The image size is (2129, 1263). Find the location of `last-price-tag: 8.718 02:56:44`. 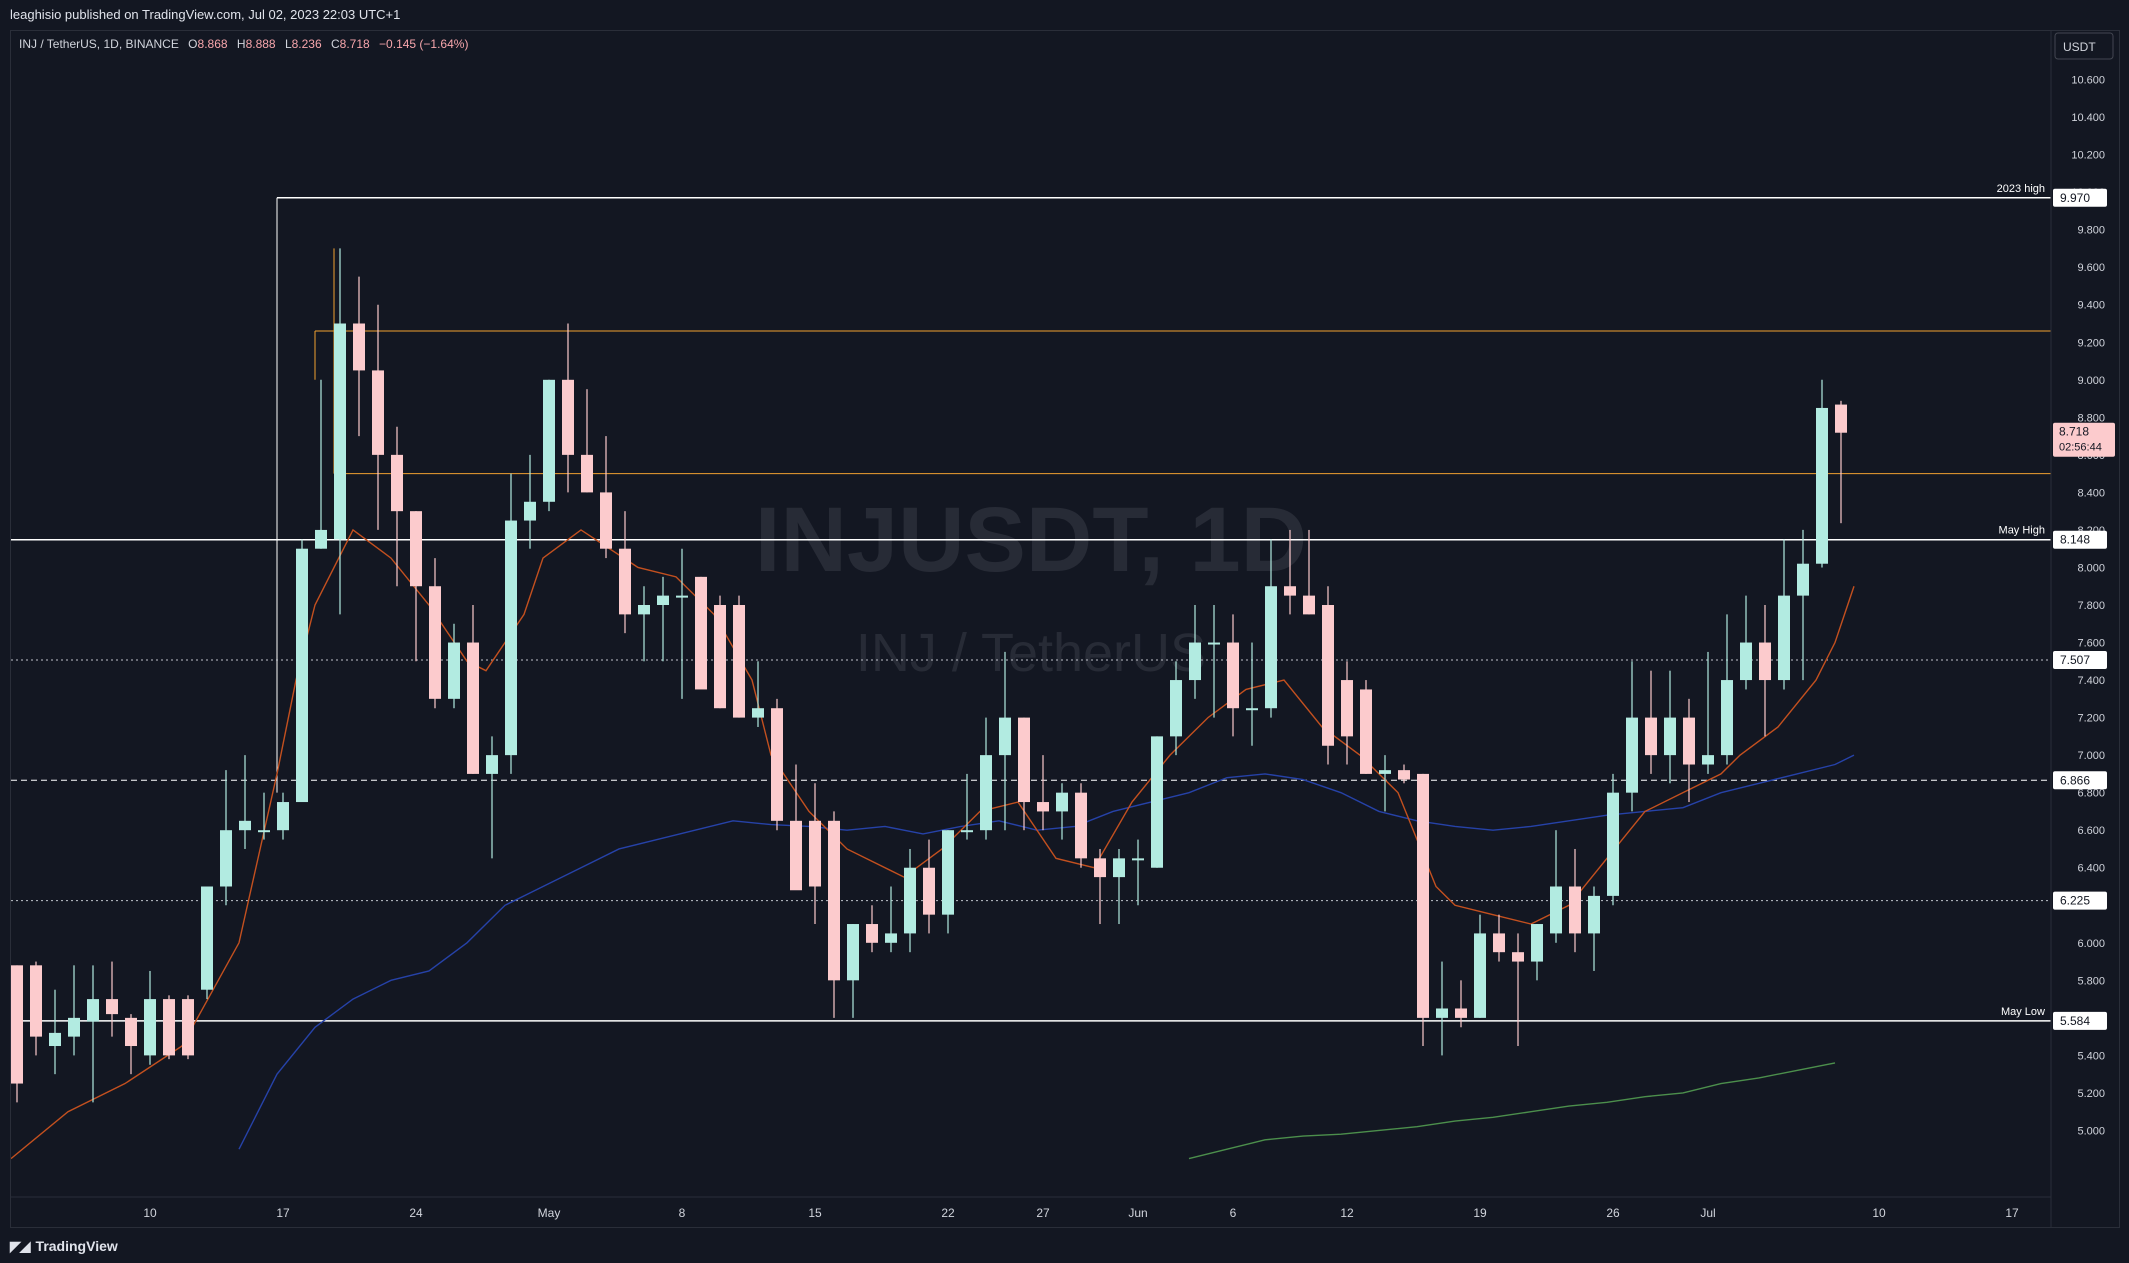

last-price-tag: 8.718 02:56:44 is located at coordinates (2084, 439).